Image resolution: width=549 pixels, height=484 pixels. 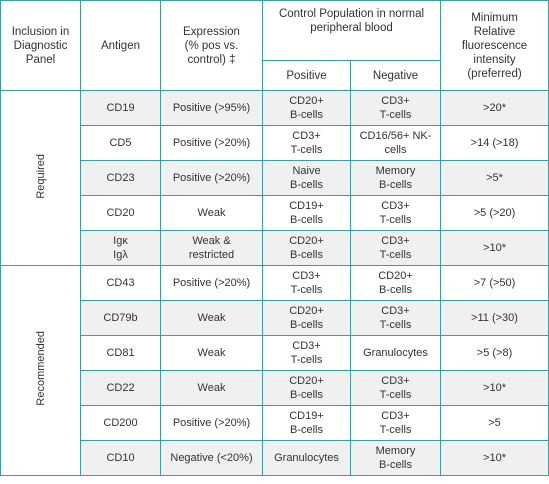 I want to click on table-cell: CD5, so click(x=120, y=143).